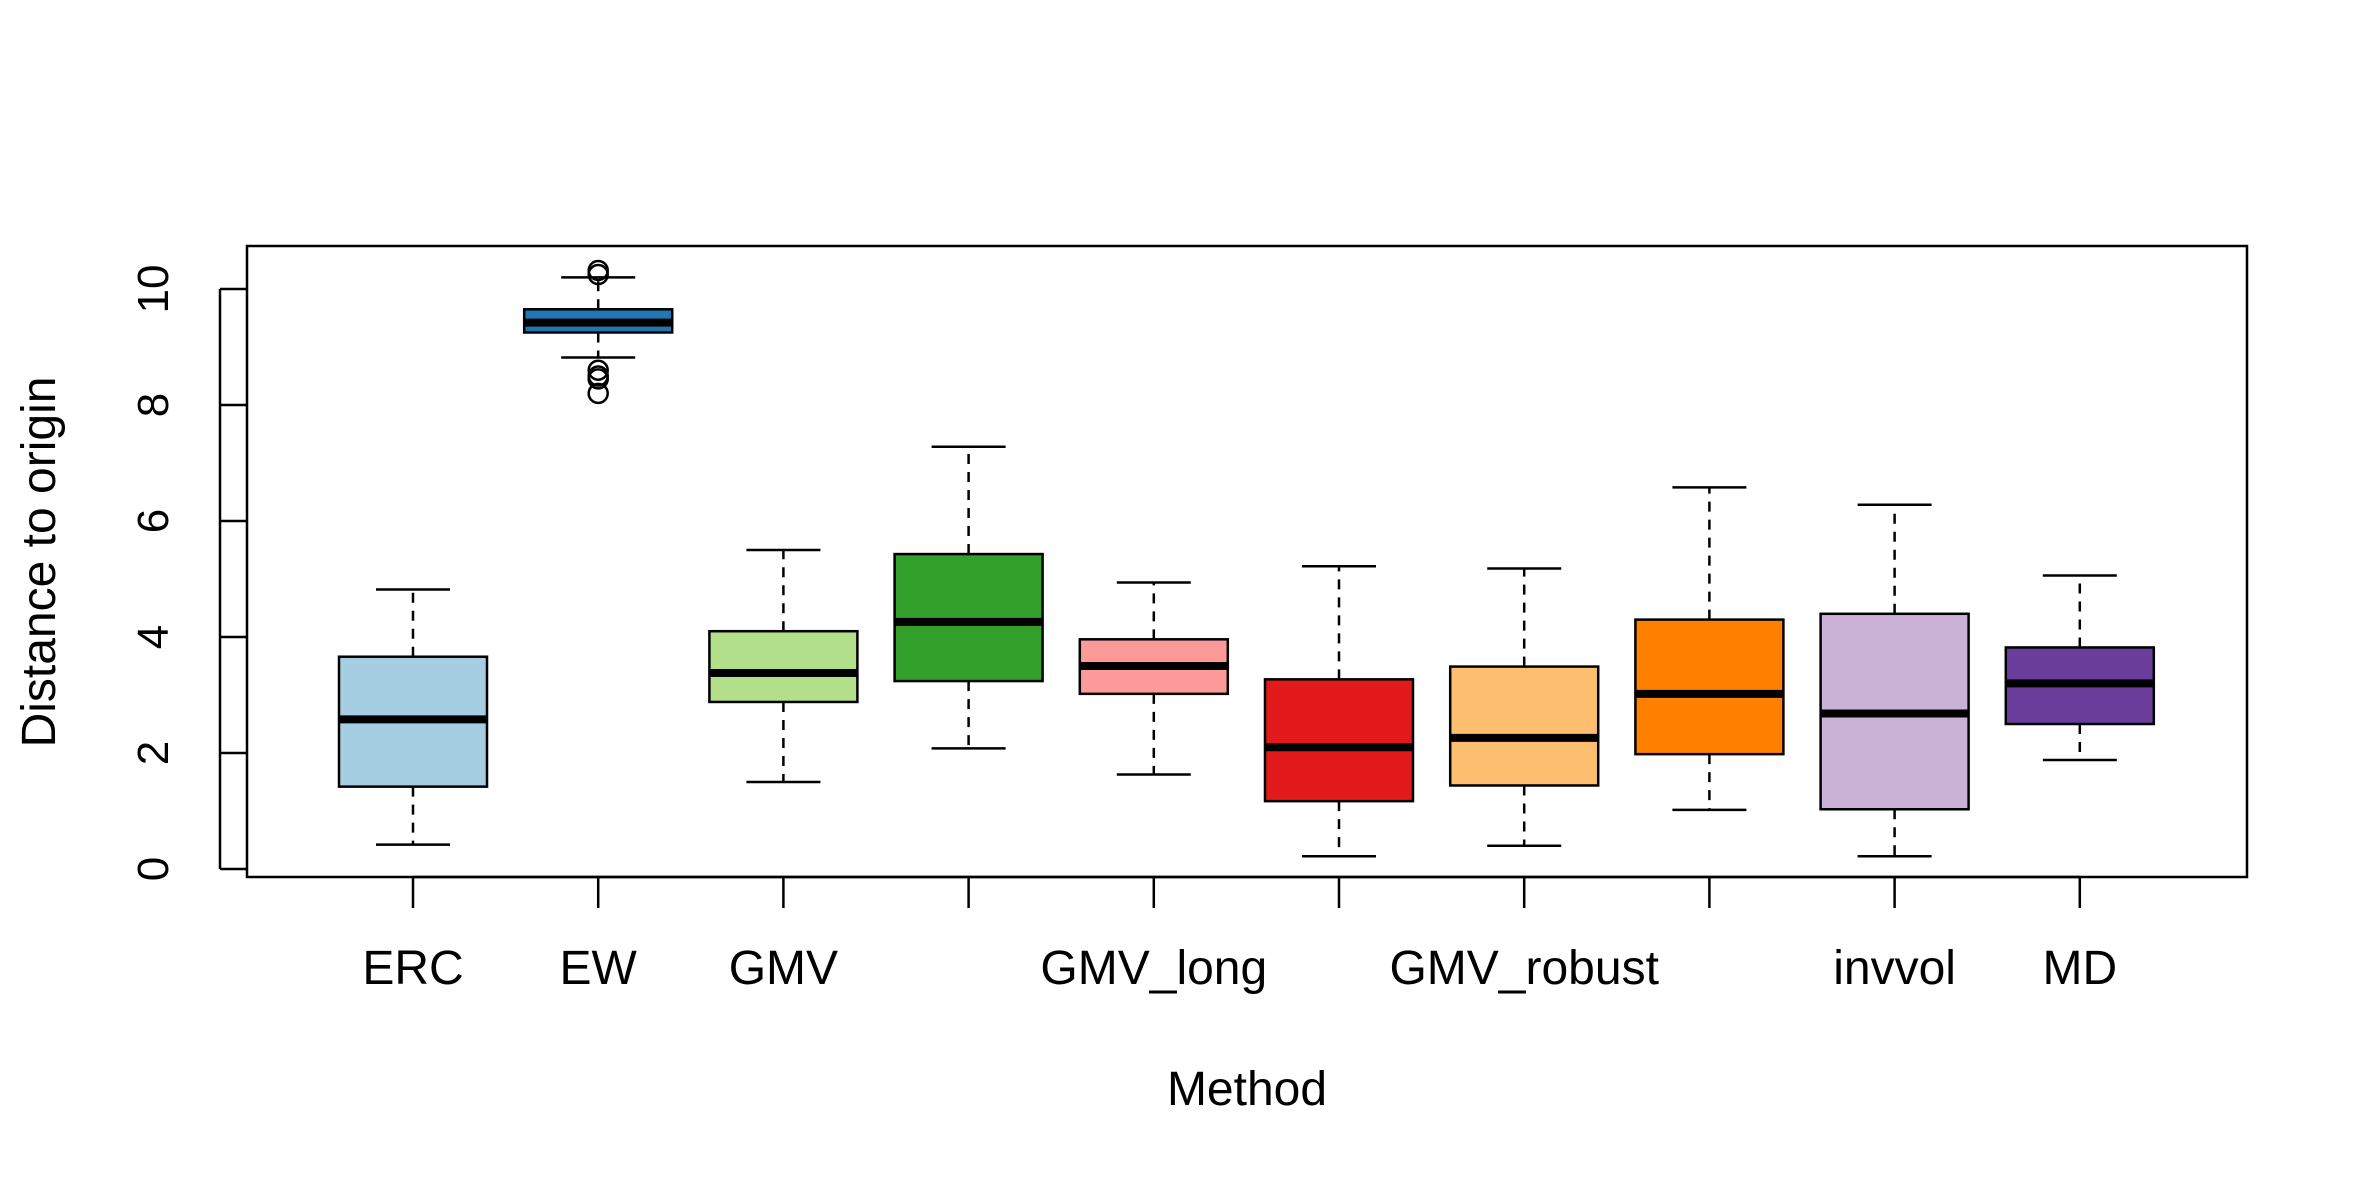 This screenshot has width=2362, height=1181. Describe the element at coordinates (153, 521) in the screenshot. I see `y-tick-label: 6` at that location.